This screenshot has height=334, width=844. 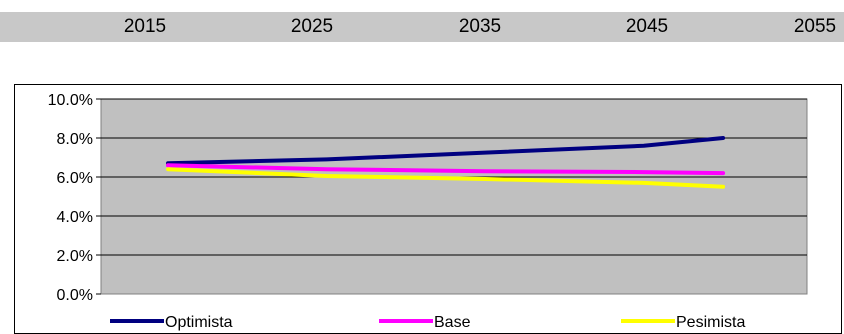 What do you see at coordinates (75, 139) in the screenshot?
I see `y-tick-label: 8.0%` at bounding box center [75, 139].